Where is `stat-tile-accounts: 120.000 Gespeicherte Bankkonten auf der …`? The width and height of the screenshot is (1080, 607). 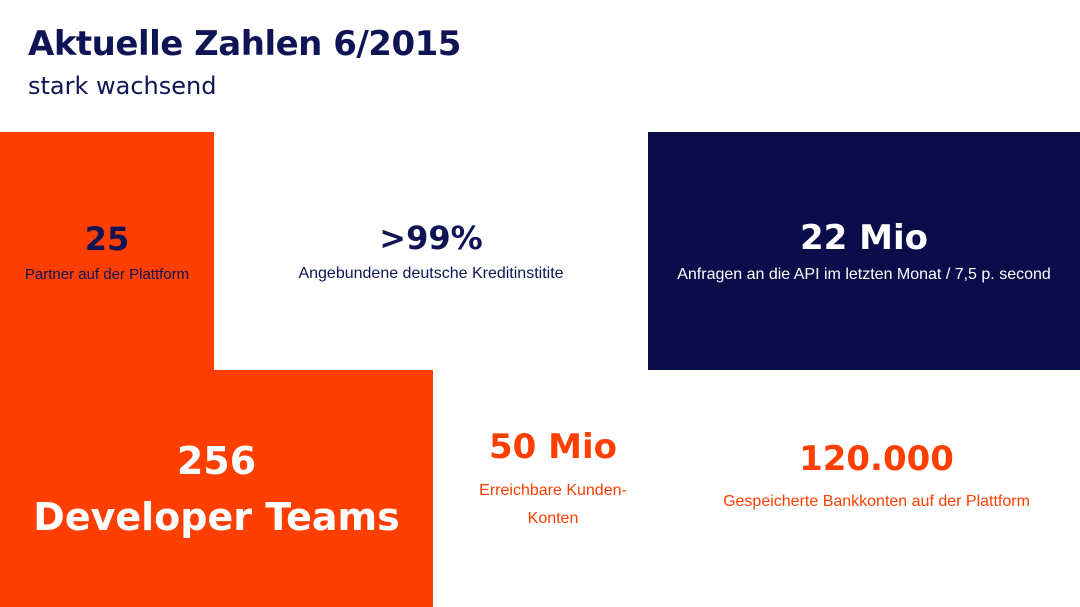 stat-tile-accounts: 120.000 Gespeicherte Bankkonten auf der … is located at coordinates (876, 488).